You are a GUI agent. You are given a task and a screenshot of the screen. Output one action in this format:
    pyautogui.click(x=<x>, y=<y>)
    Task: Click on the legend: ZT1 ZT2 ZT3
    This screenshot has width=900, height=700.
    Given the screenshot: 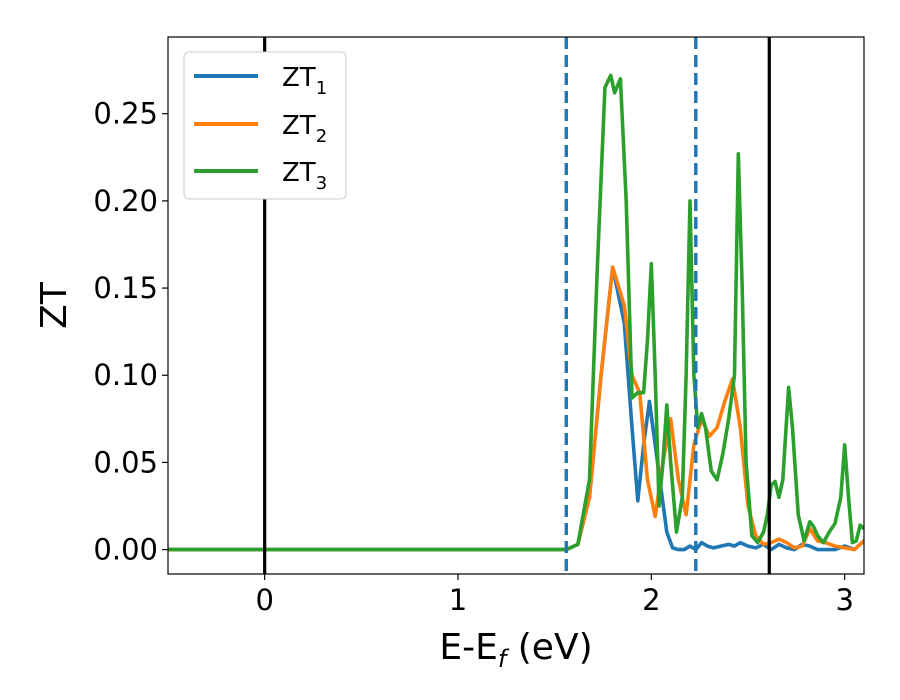 What is the action you would take?
    pyautogui.click(x=265, y=125)
    